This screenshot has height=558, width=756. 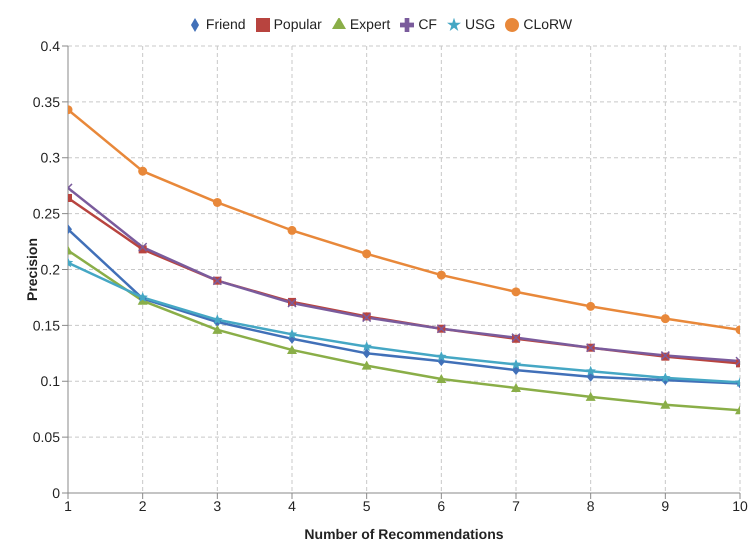 What do you see at coordinates (298, 24) in the screenshot?
I see `legend-label: Popular` at bounding box center [298, 24].